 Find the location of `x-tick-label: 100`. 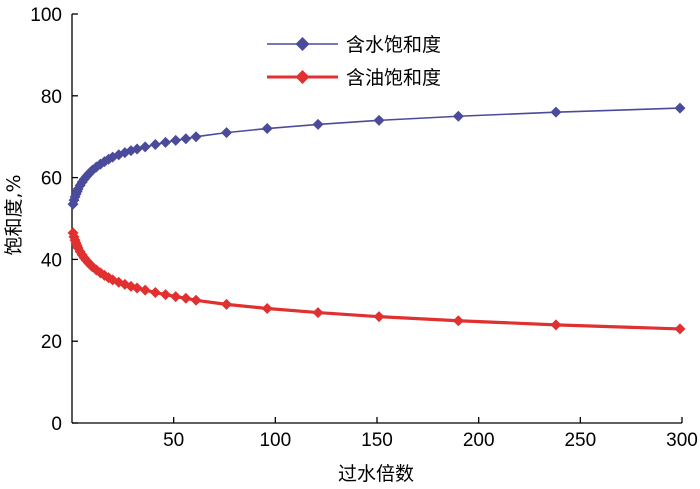

x-tick-label: 100 is located at coordinates (275, 440).